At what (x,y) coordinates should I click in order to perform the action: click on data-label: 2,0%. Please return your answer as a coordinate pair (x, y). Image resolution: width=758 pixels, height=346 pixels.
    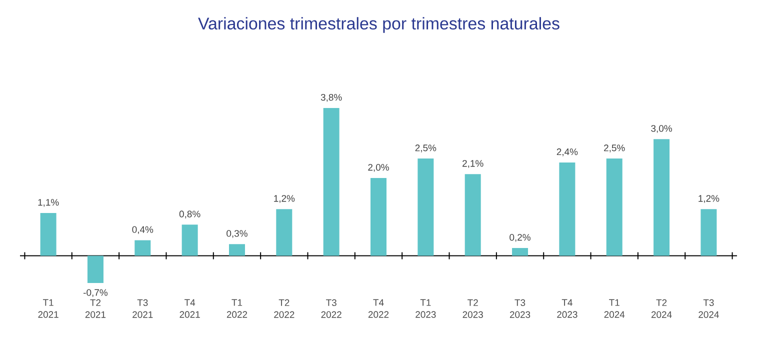
    Looking at the image, I should click on (378, 168).